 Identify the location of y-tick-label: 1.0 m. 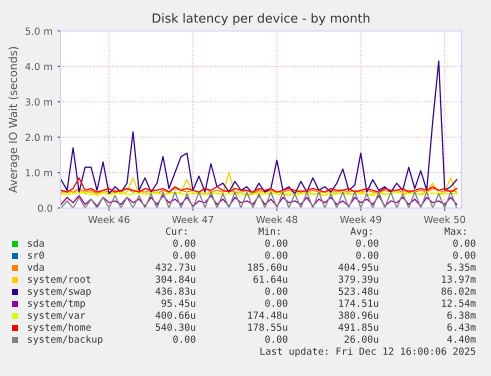
(39, 172).